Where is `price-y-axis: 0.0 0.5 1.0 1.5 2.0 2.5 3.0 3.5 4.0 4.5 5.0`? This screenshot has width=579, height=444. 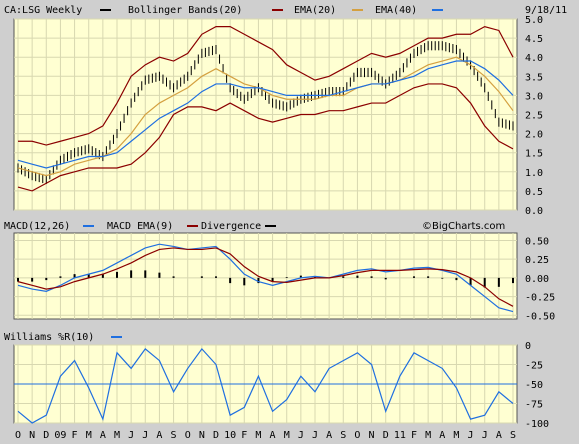
price-y-axis: 0.0 0.5 1.0 1.5 2.0 2.5 3.0 3.5 4.0 4.5 5.0 is located at coordinates (534, 116).